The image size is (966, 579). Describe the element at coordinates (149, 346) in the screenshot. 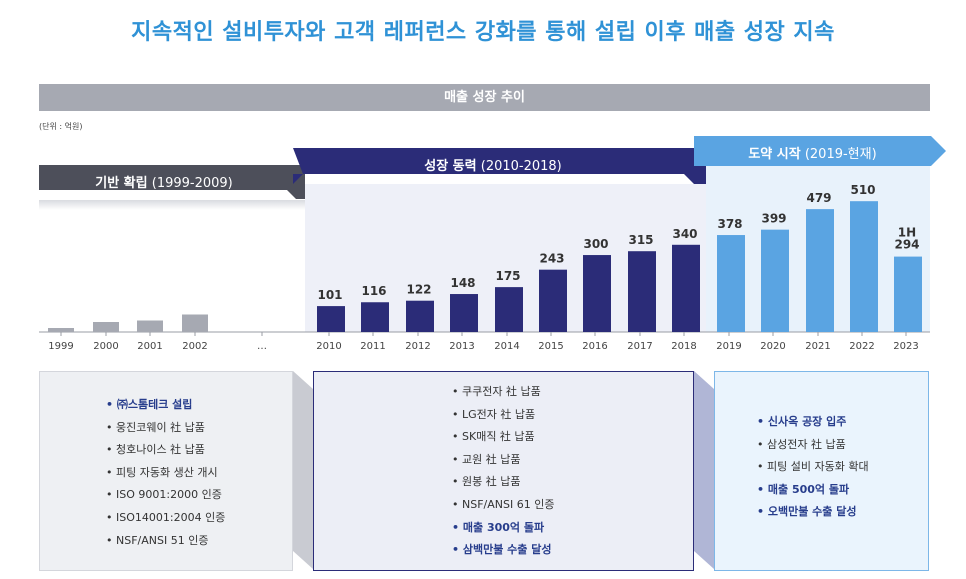

I see `x-tick-label: 2001` at that location.